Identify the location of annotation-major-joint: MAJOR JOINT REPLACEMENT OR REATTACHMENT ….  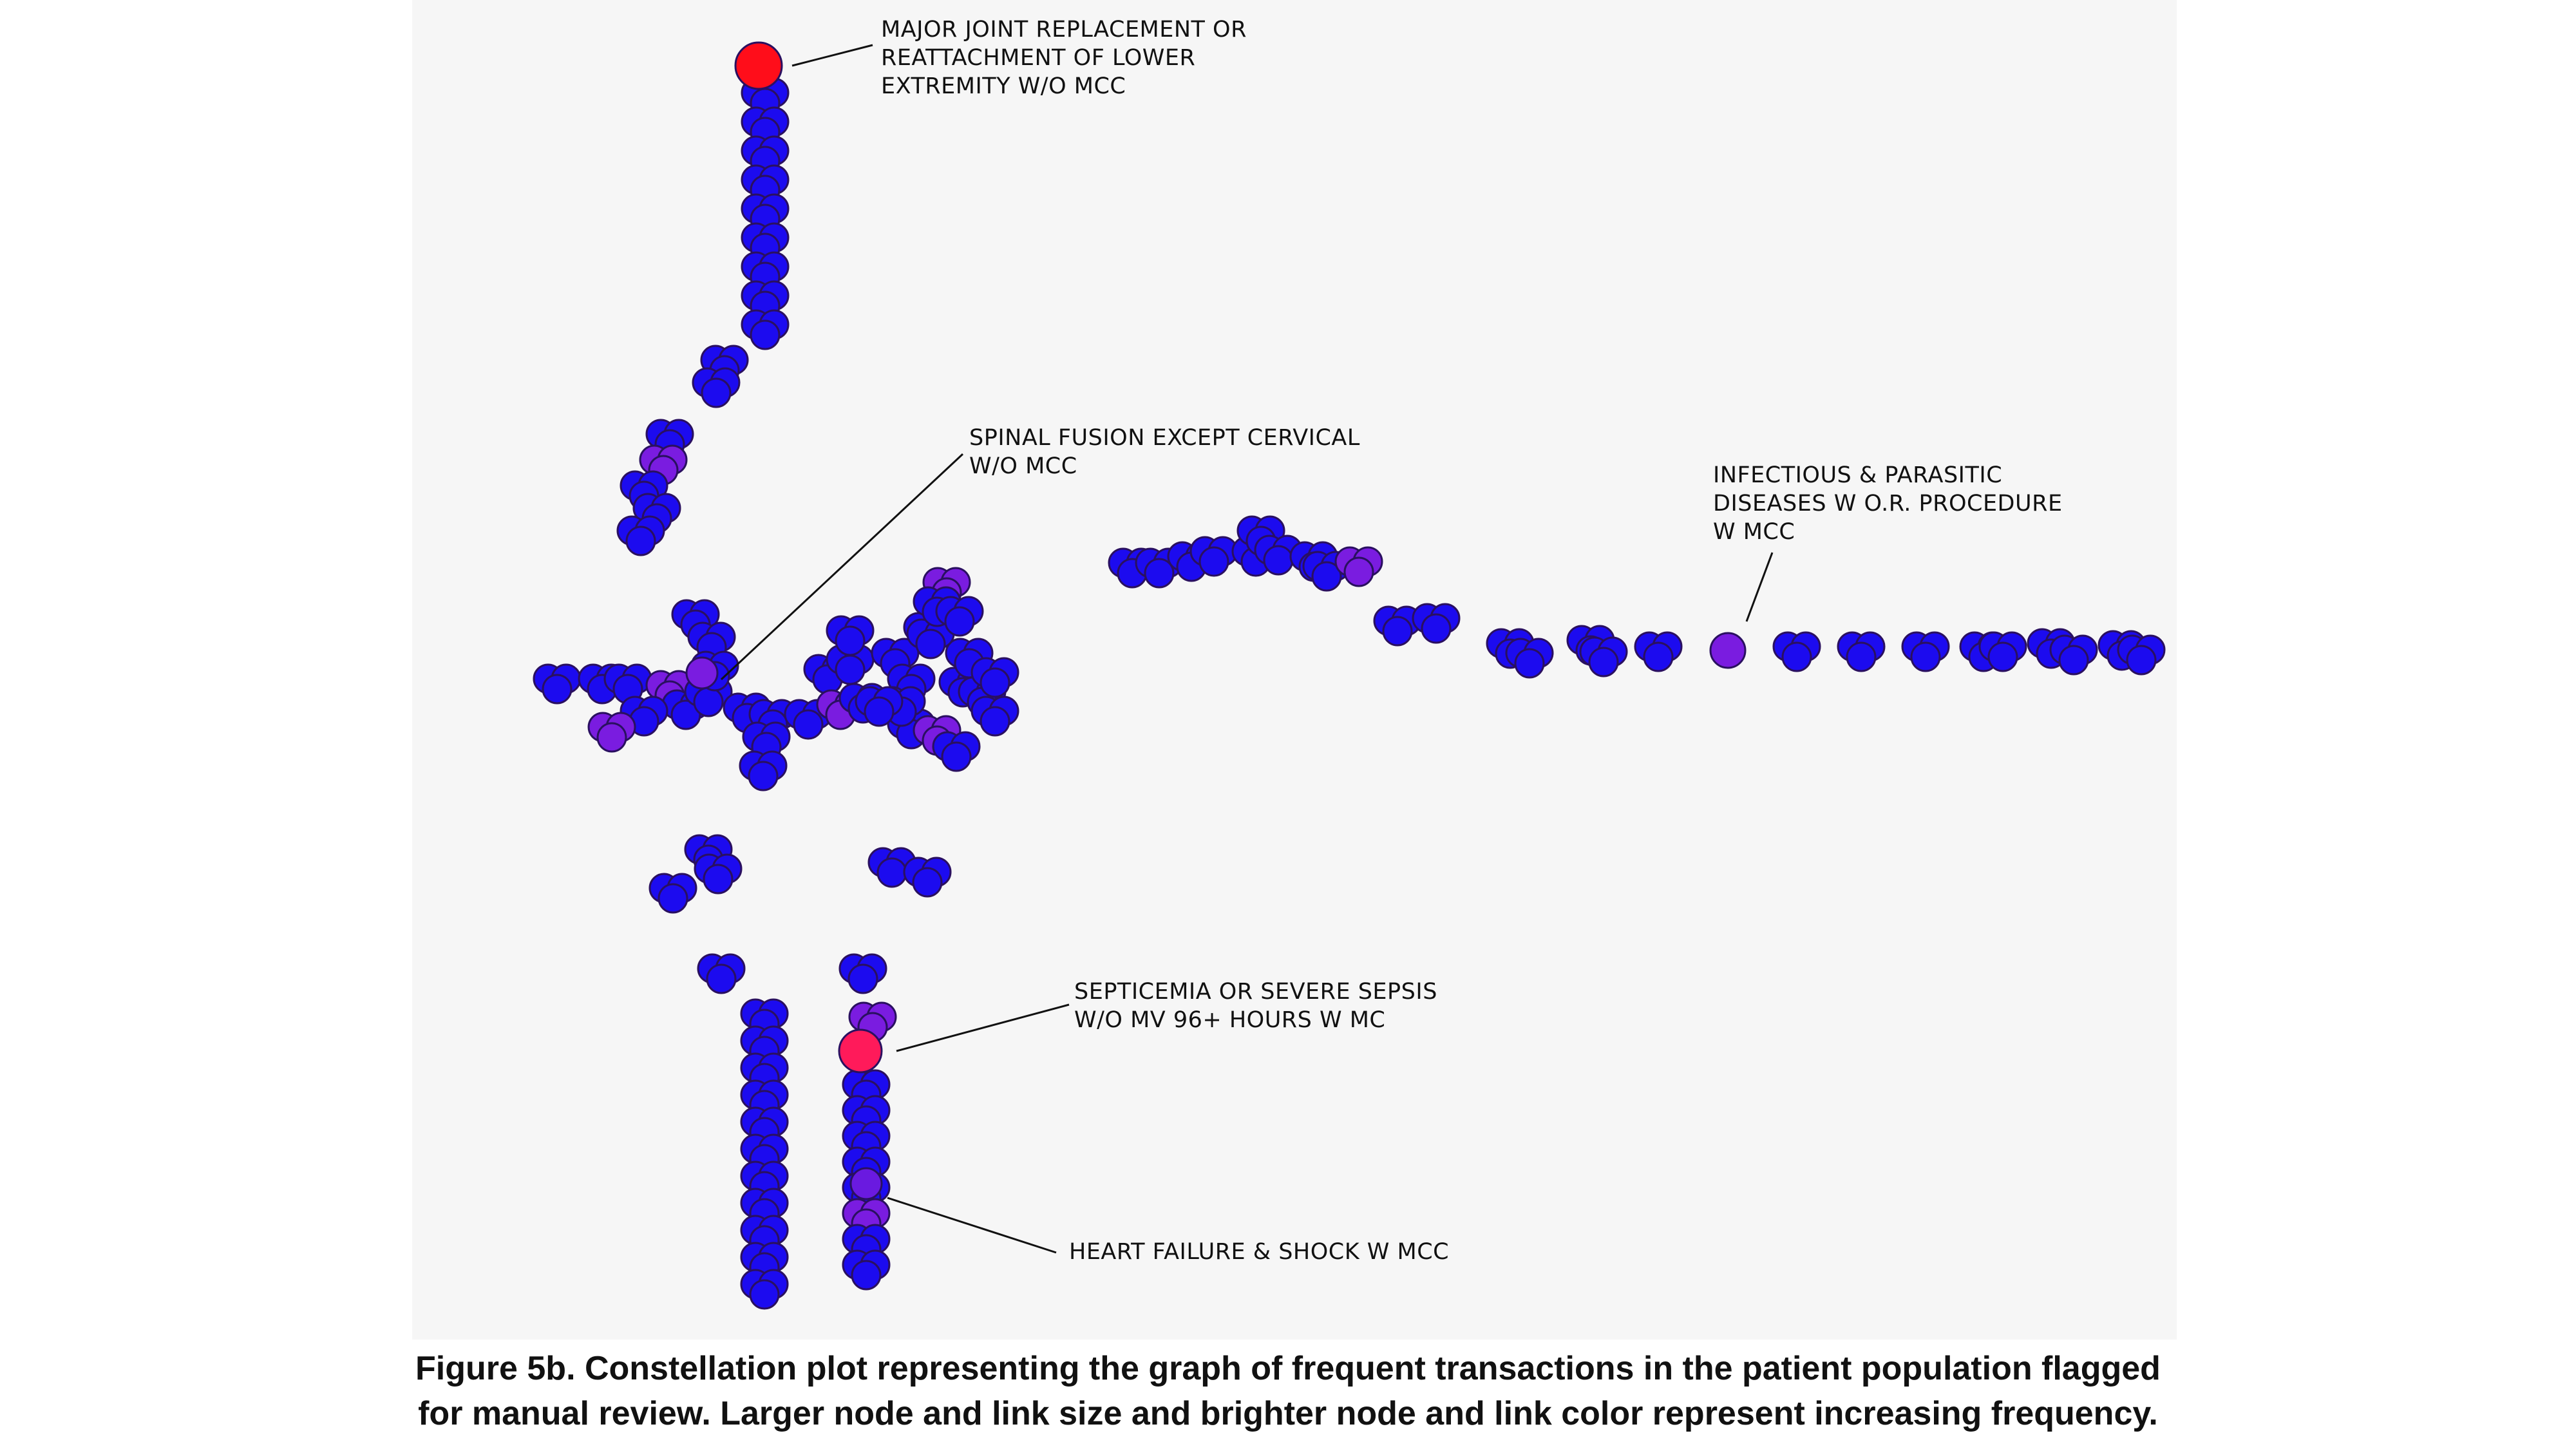
(1064, 58).